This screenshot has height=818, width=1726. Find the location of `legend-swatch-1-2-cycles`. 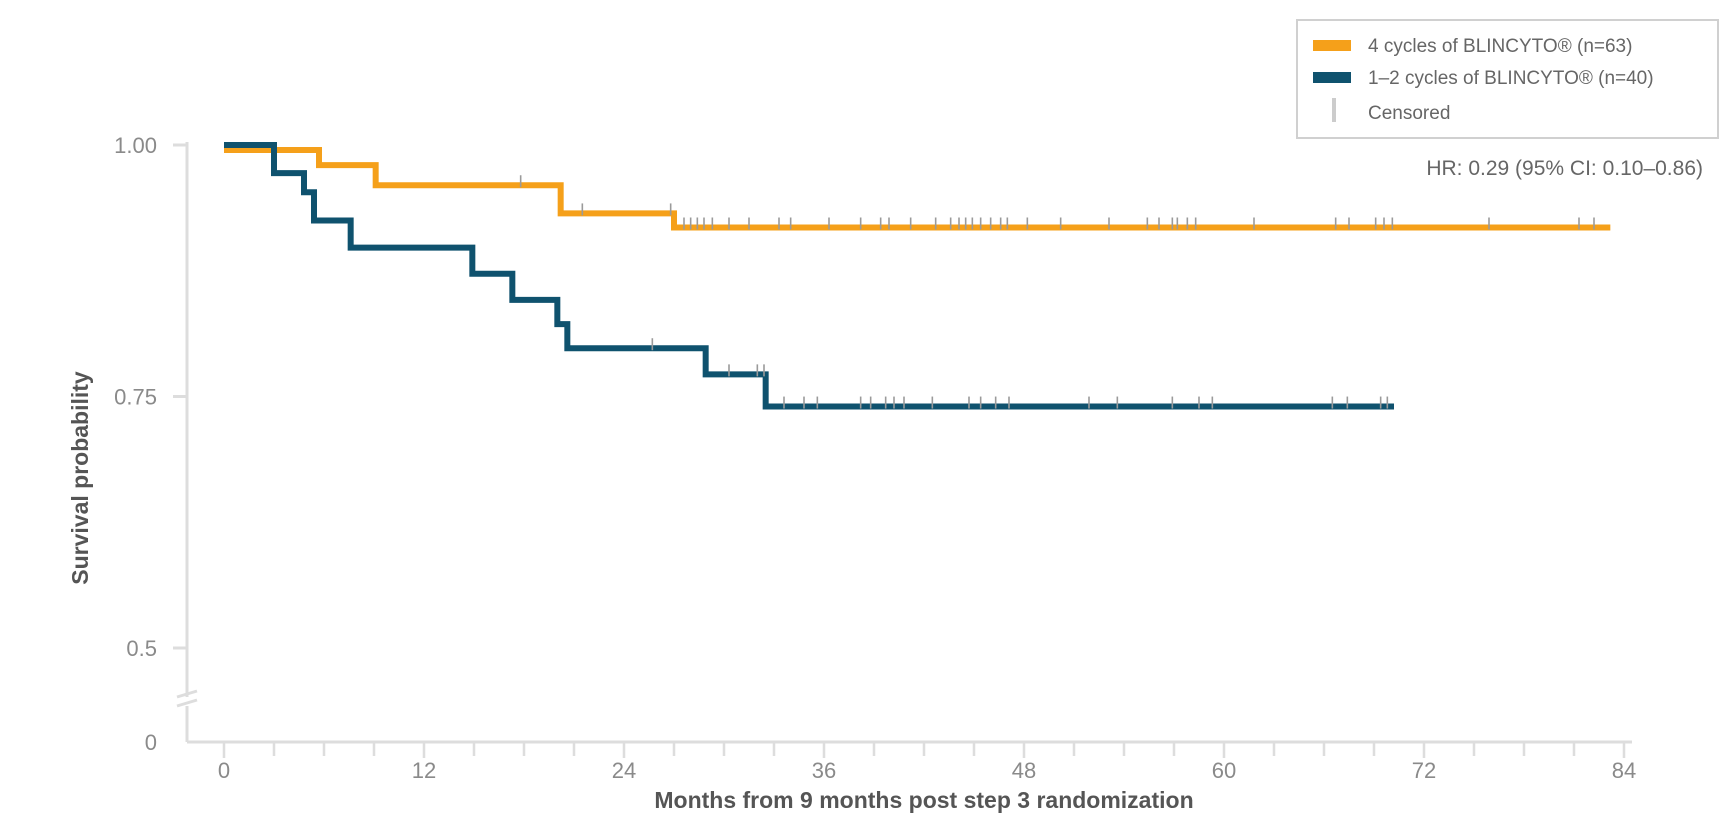

legend-swatch-1-2-cycles is located at coordinates (1332, 77).